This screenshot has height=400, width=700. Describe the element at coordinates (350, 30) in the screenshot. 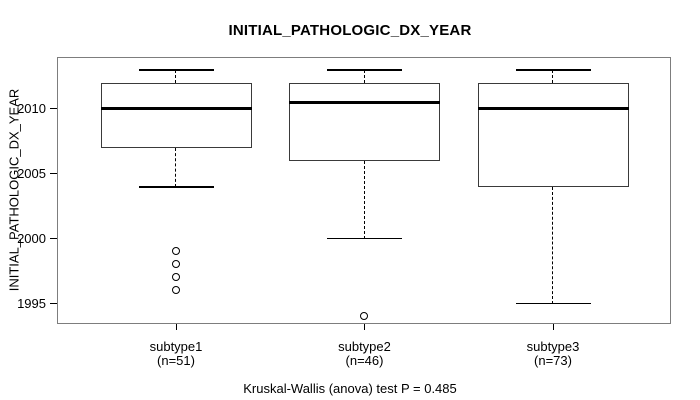

I see `chart-title: INITIAL_PATHOLOGIC_DX_YEAR` at that location.